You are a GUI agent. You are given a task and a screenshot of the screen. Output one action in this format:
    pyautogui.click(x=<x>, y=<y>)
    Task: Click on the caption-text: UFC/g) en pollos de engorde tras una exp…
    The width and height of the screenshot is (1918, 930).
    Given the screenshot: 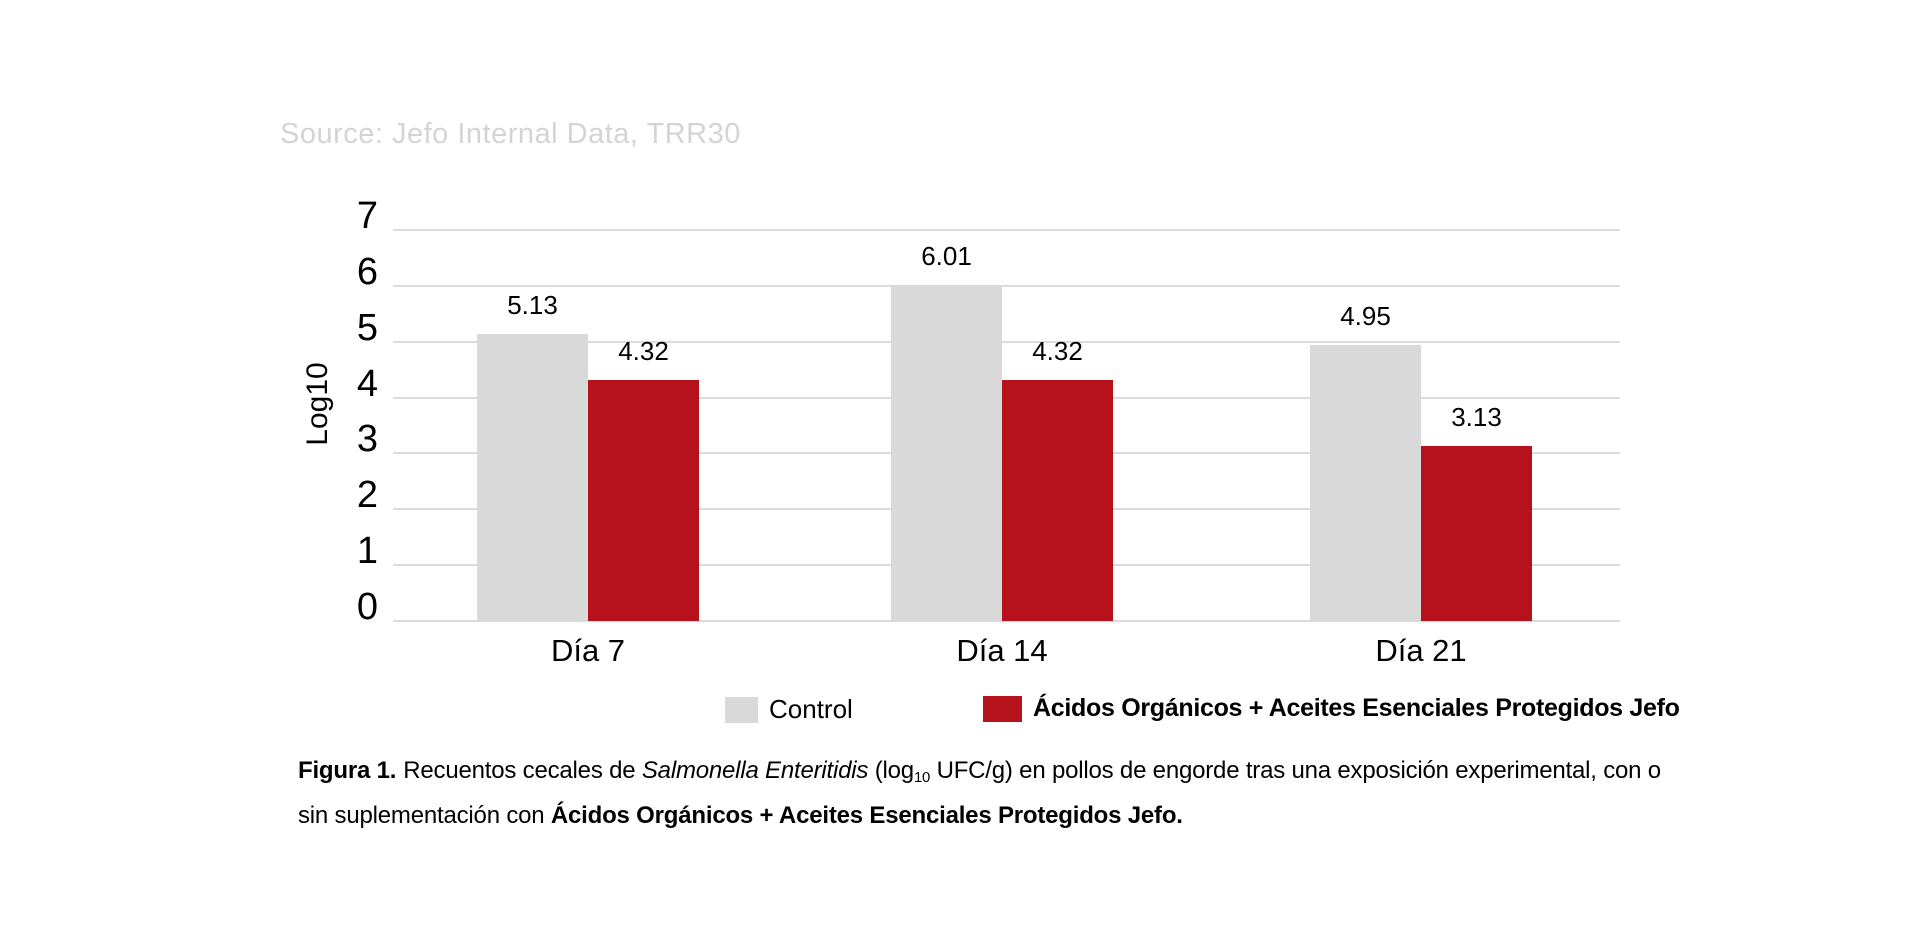 What is the action you would take?
    pyautogui.click(x=1296, y=770)
    